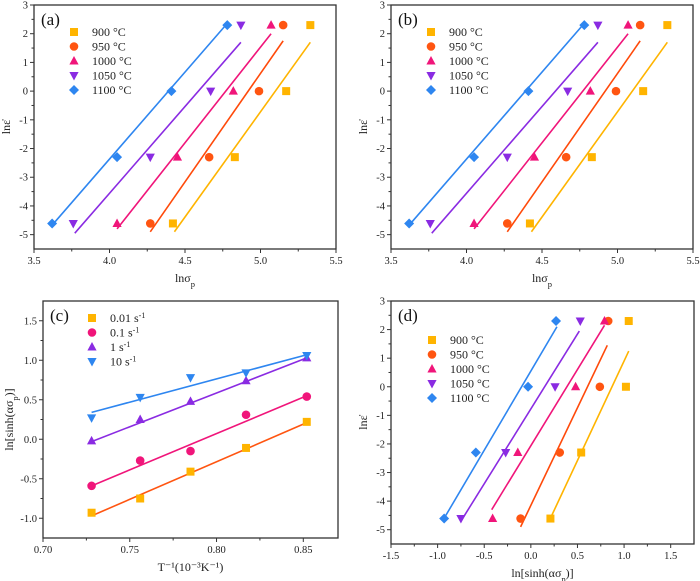 The width and height of the screenshot is (700, 581). I want to click on legend-label: 1000 °C, so click(112, 61).